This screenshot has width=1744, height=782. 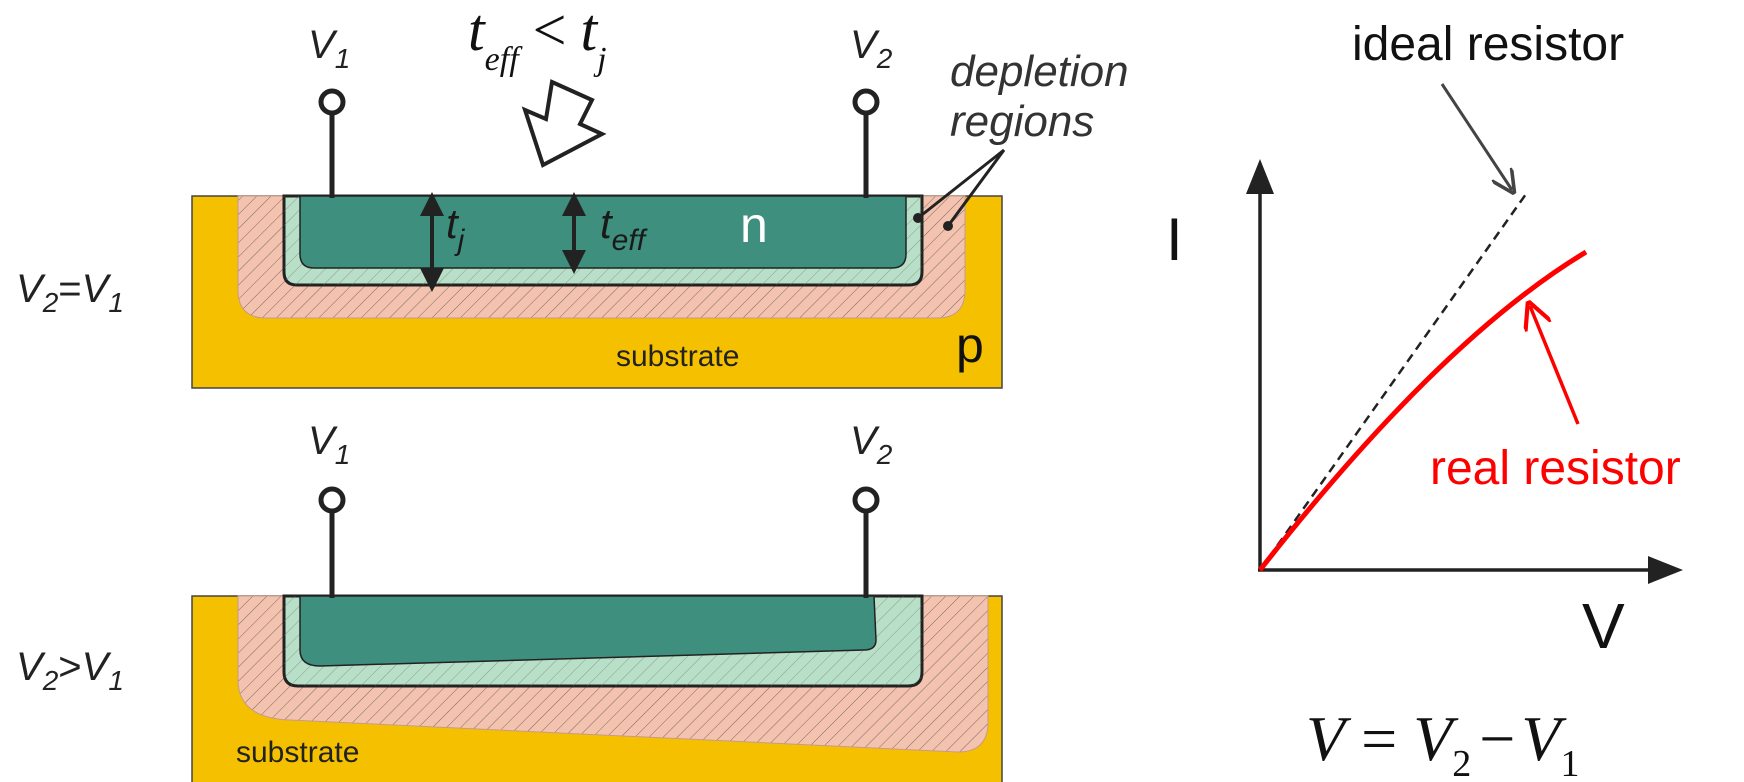 I want to click on tj-label: tj, so click(x=456, y=228).